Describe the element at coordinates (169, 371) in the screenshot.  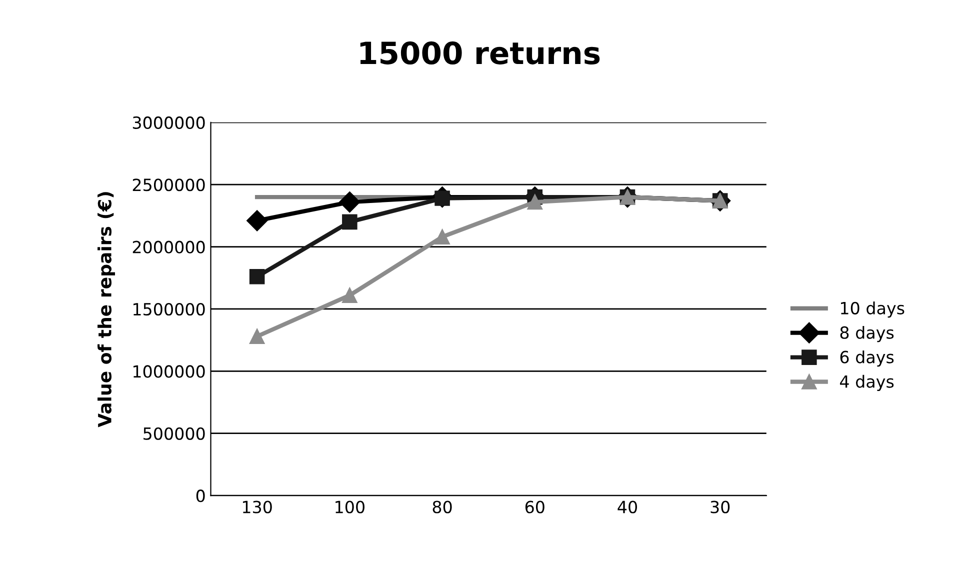
I see `y-tick-label: 1000000` at that location.